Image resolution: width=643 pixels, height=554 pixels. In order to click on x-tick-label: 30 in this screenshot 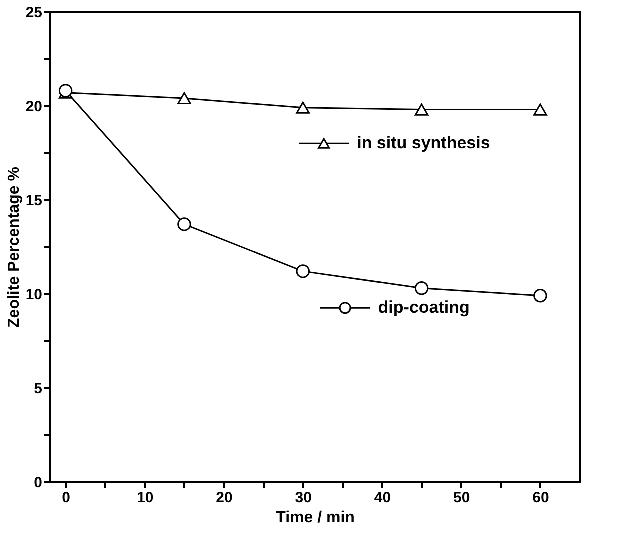, I will do `click(303, 498)`.